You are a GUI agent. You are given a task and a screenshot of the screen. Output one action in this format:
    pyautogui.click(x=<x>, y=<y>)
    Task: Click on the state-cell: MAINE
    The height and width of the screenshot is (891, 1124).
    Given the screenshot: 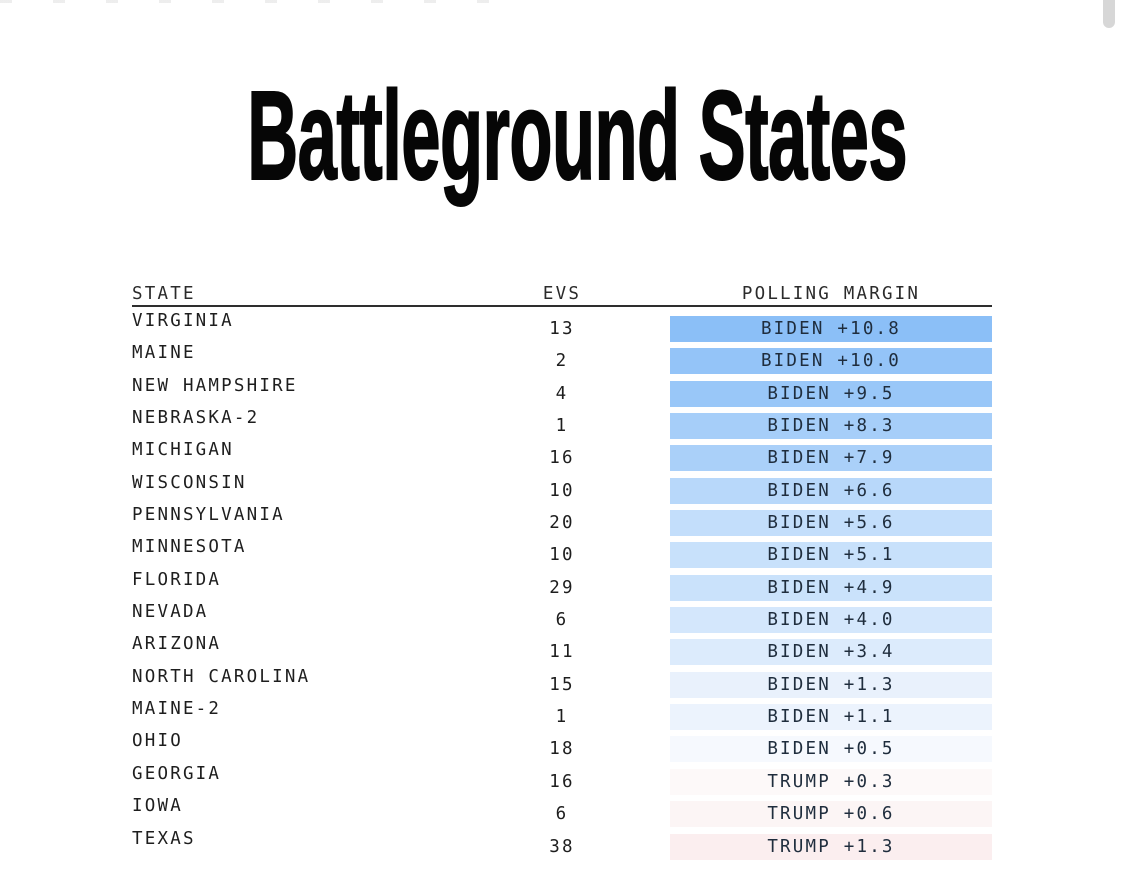 What is the action you would take?
    pyautogui.click(x=164, y=353)
    